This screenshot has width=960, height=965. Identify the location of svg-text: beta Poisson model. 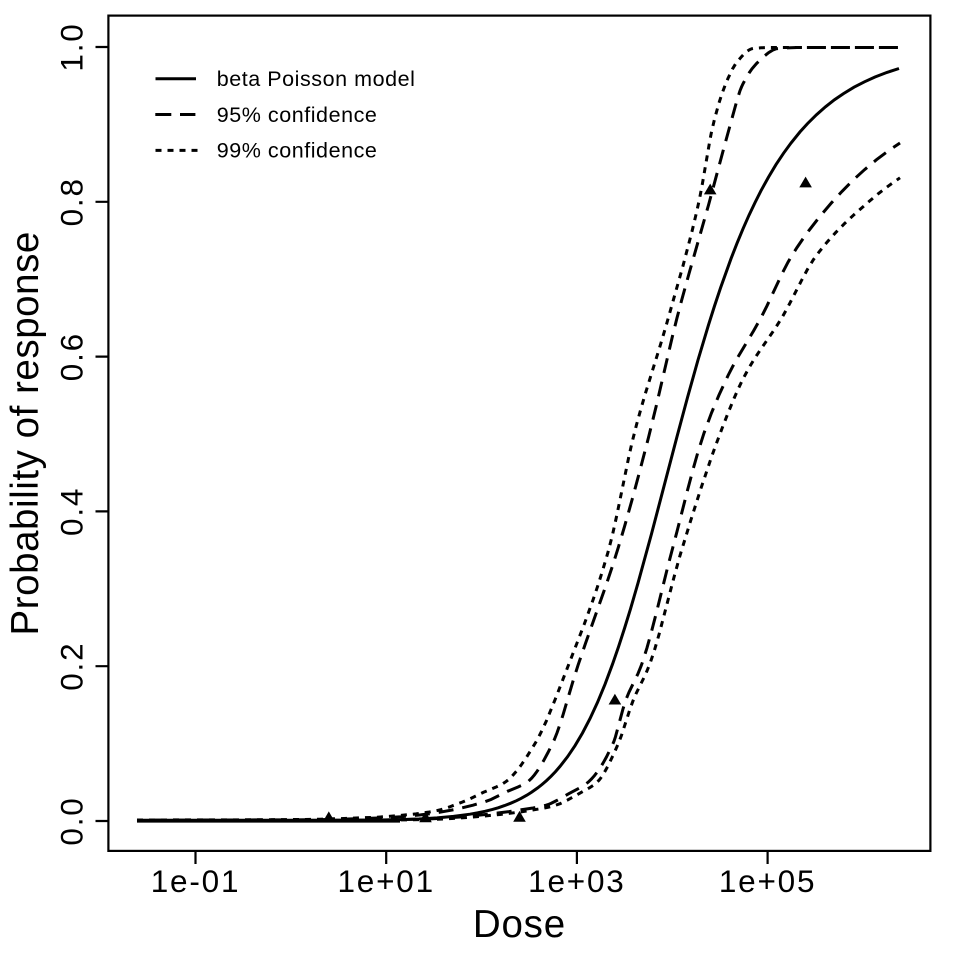
(316, 79).